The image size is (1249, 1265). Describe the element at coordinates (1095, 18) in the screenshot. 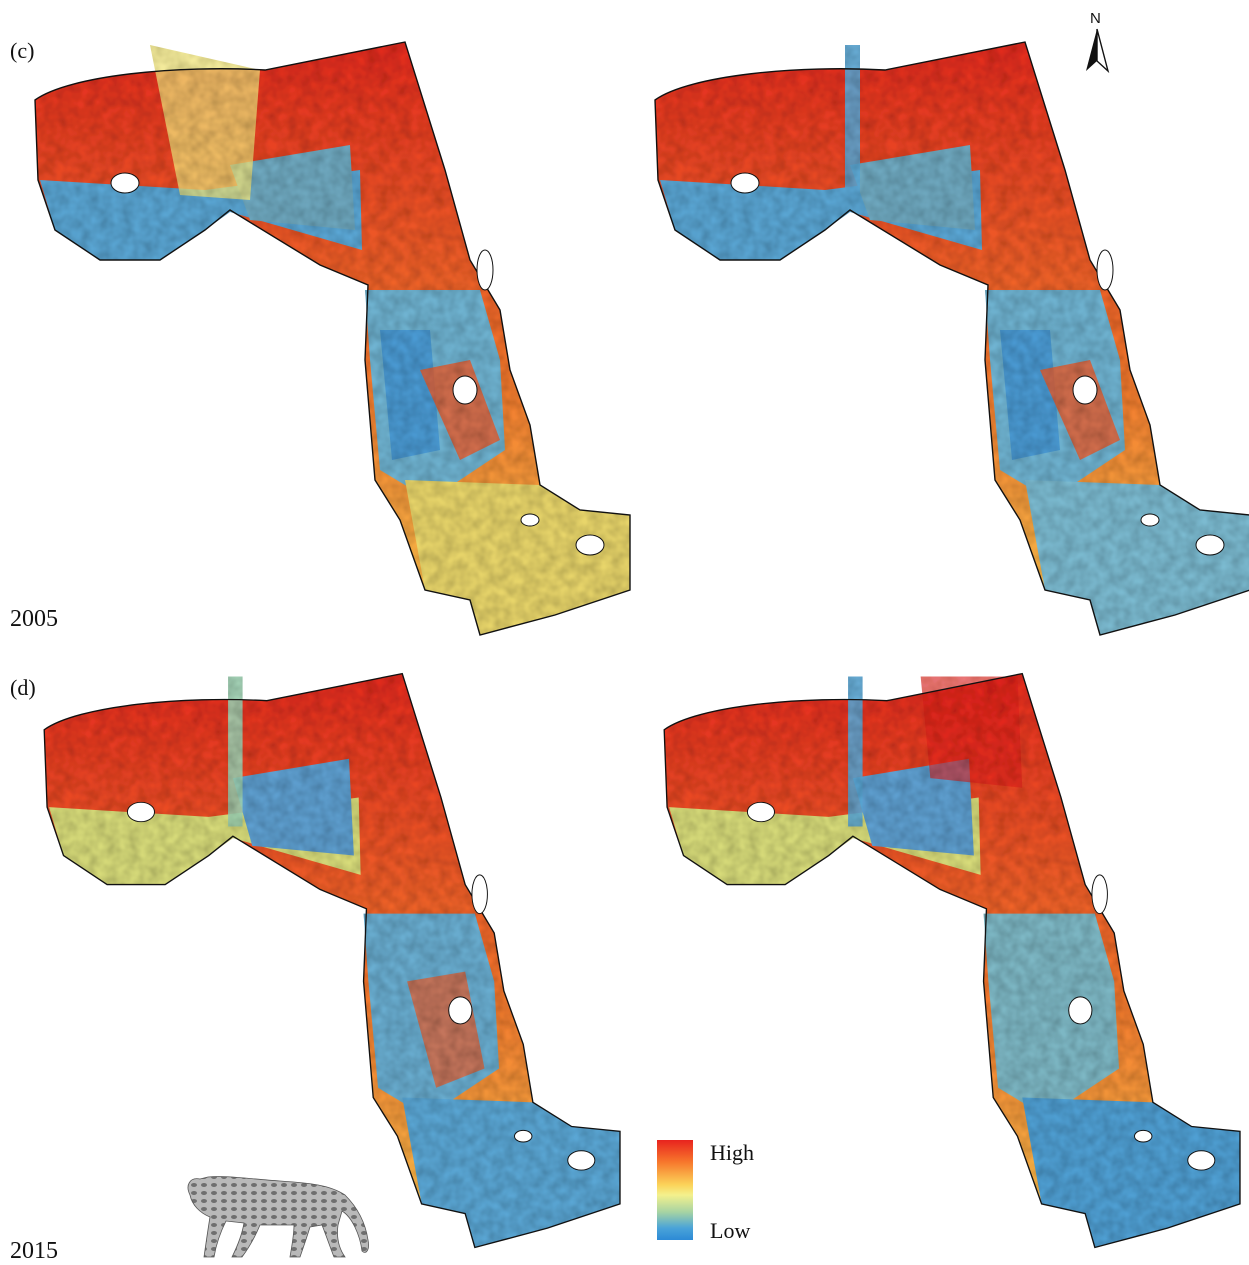

I see `north-label: N` at that location.